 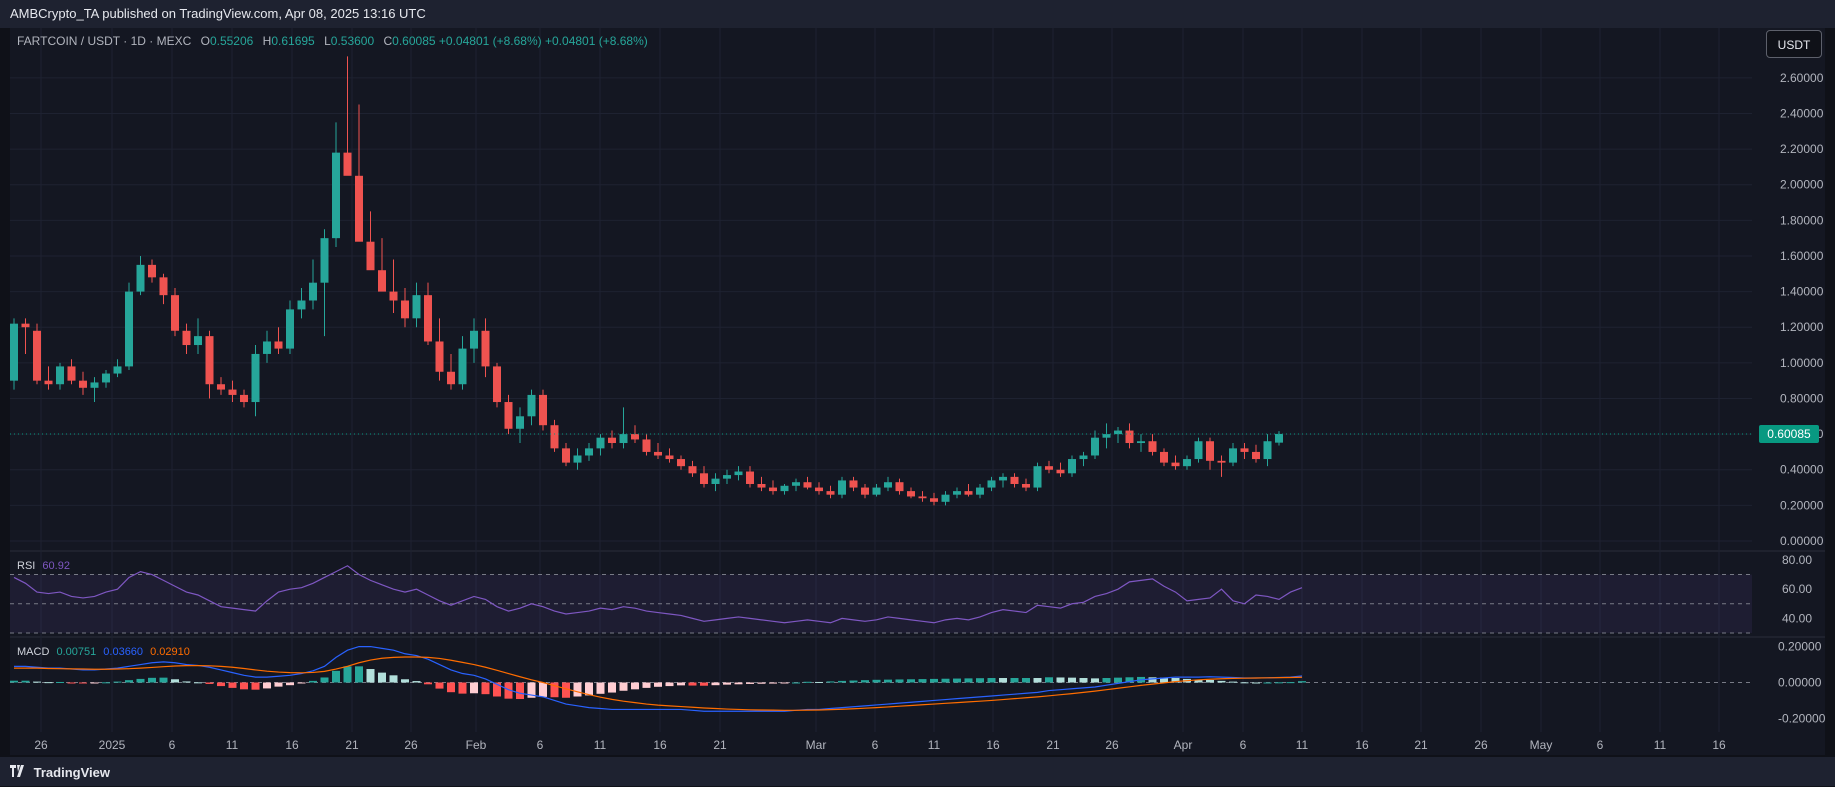 What do you see at coordinates (43, 566) in the screenshot?
I see `rsi-legend: RSI 60.92` at bounding box center [43, 566].